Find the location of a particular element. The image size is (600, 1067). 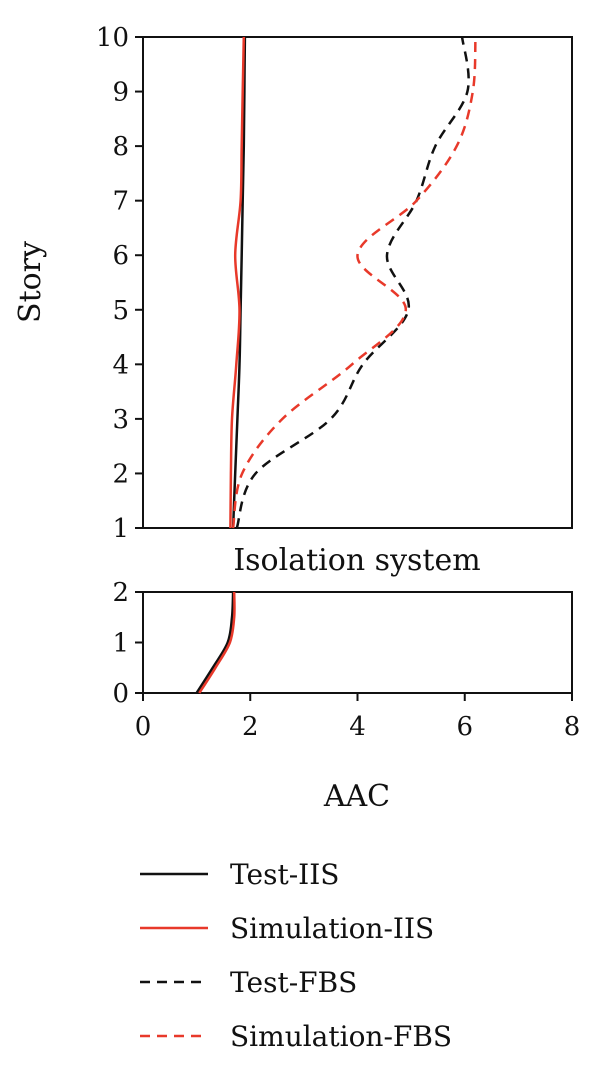

lower-y-tick-label: 2 is located at coordinates (120, 593).